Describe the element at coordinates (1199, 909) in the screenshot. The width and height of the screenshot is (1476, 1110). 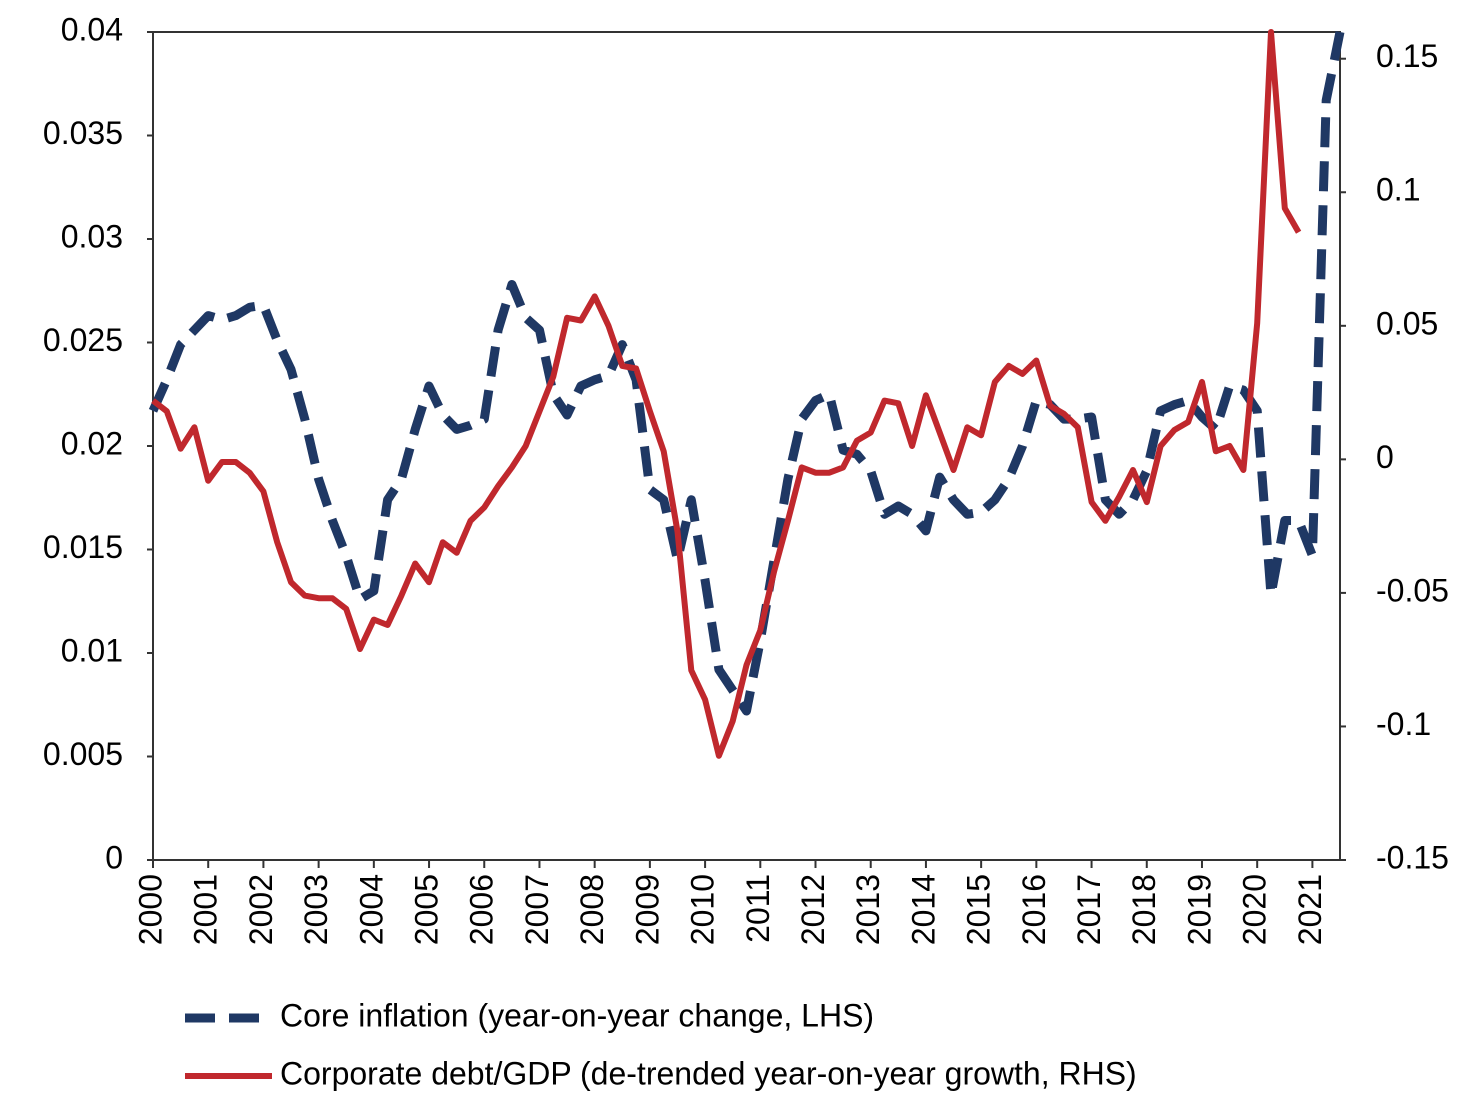
I see `x-tick-label: 2019` at that location.